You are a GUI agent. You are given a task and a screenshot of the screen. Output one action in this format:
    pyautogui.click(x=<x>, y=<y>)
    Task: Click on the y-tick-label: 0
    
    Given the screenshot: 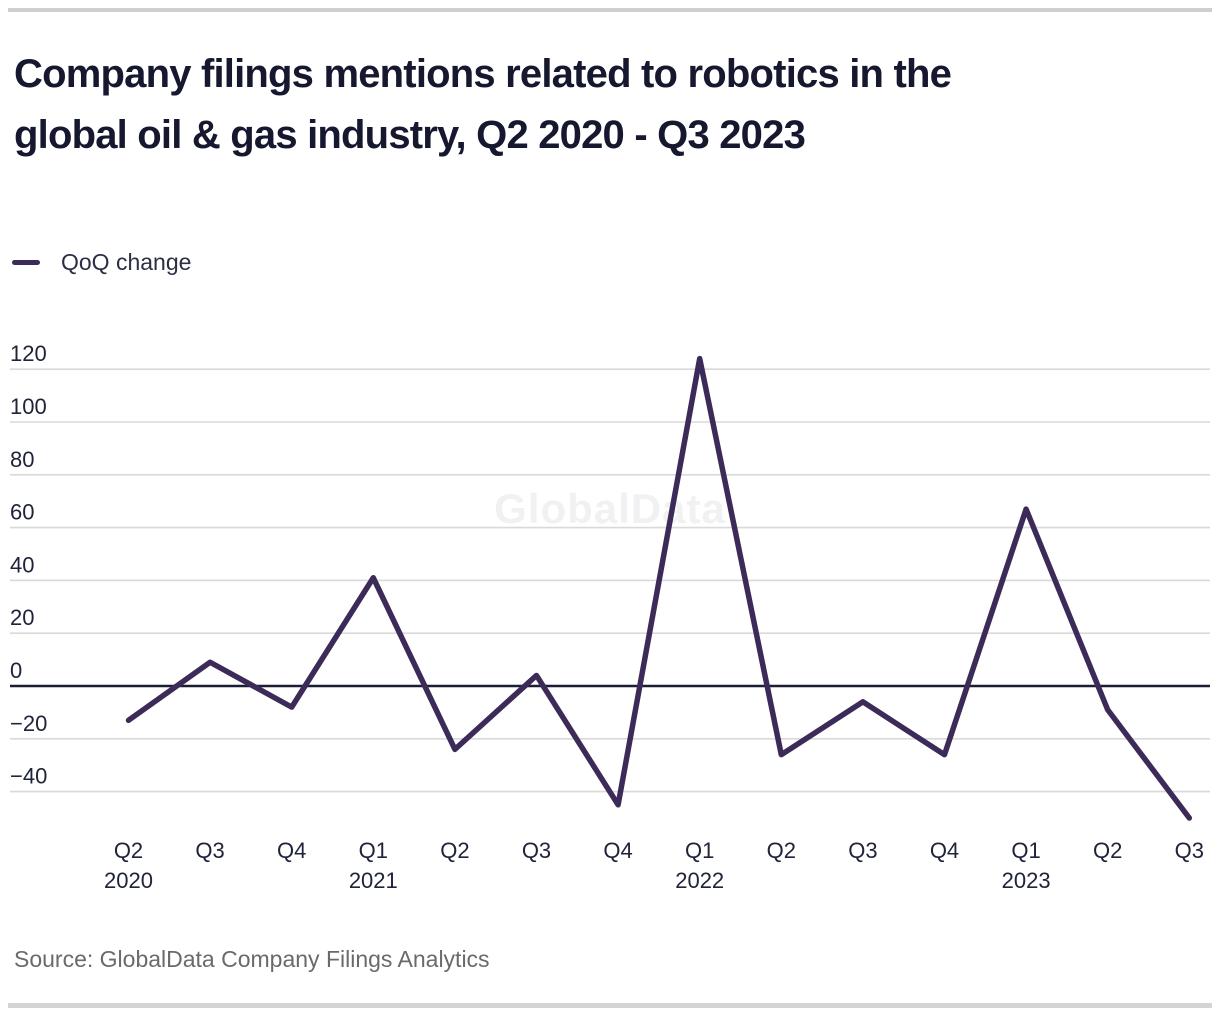 What is the action you would take?
    pyautogui.click(x=16, y=670)
    